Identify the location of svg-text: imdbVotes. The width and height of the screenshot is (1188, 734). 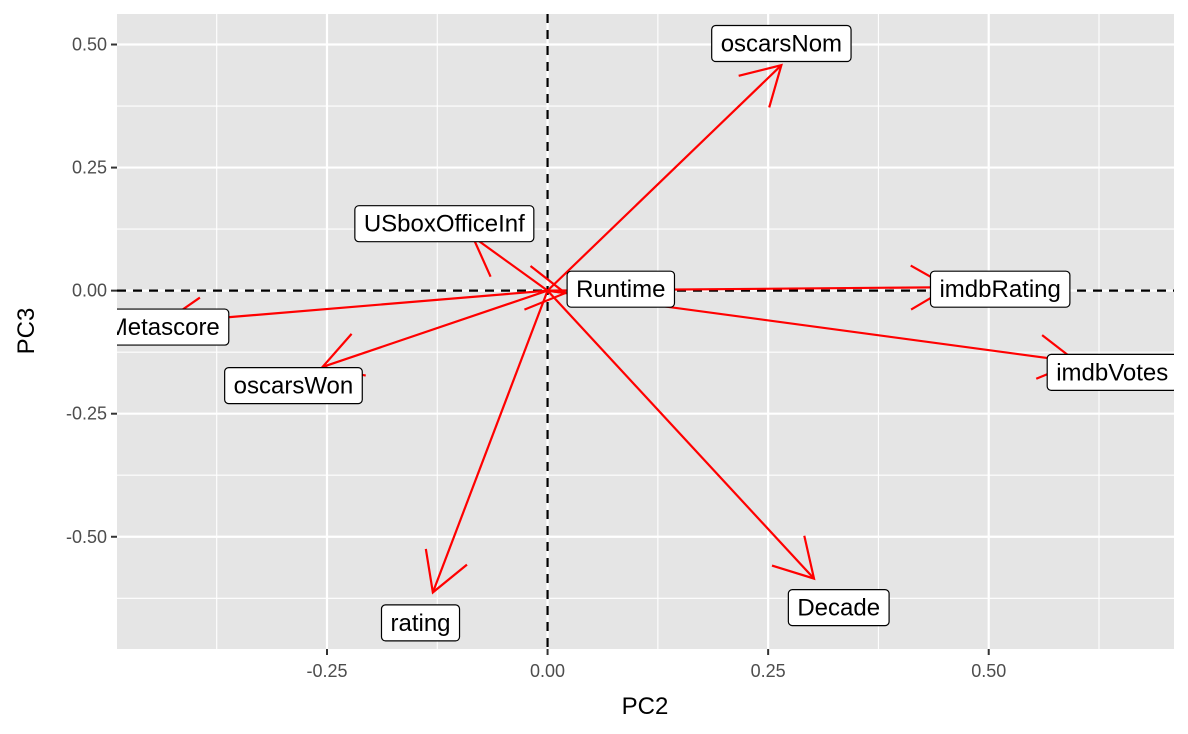
(1112, 372).